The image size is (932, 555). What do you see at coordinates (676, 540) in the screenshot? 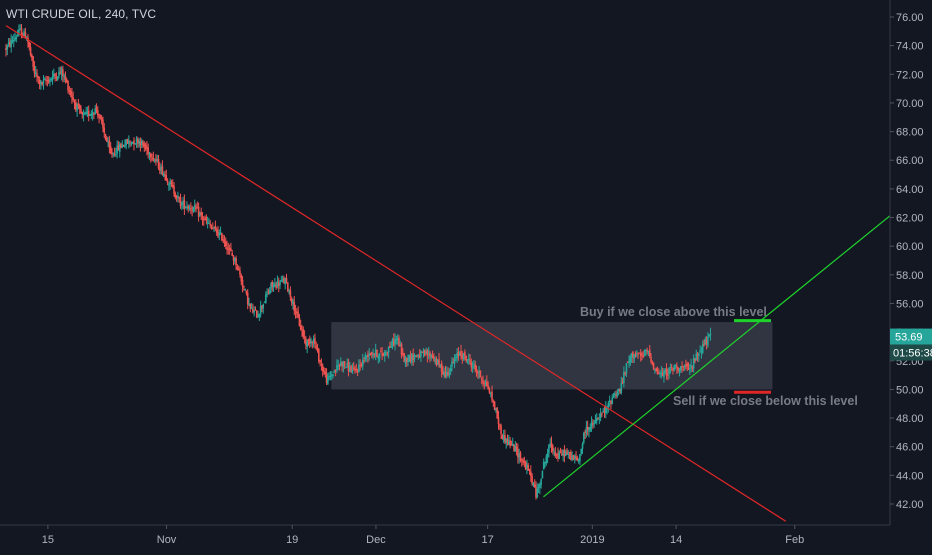
I see `time-axis-label: 14` at bounding box center [676, 540].